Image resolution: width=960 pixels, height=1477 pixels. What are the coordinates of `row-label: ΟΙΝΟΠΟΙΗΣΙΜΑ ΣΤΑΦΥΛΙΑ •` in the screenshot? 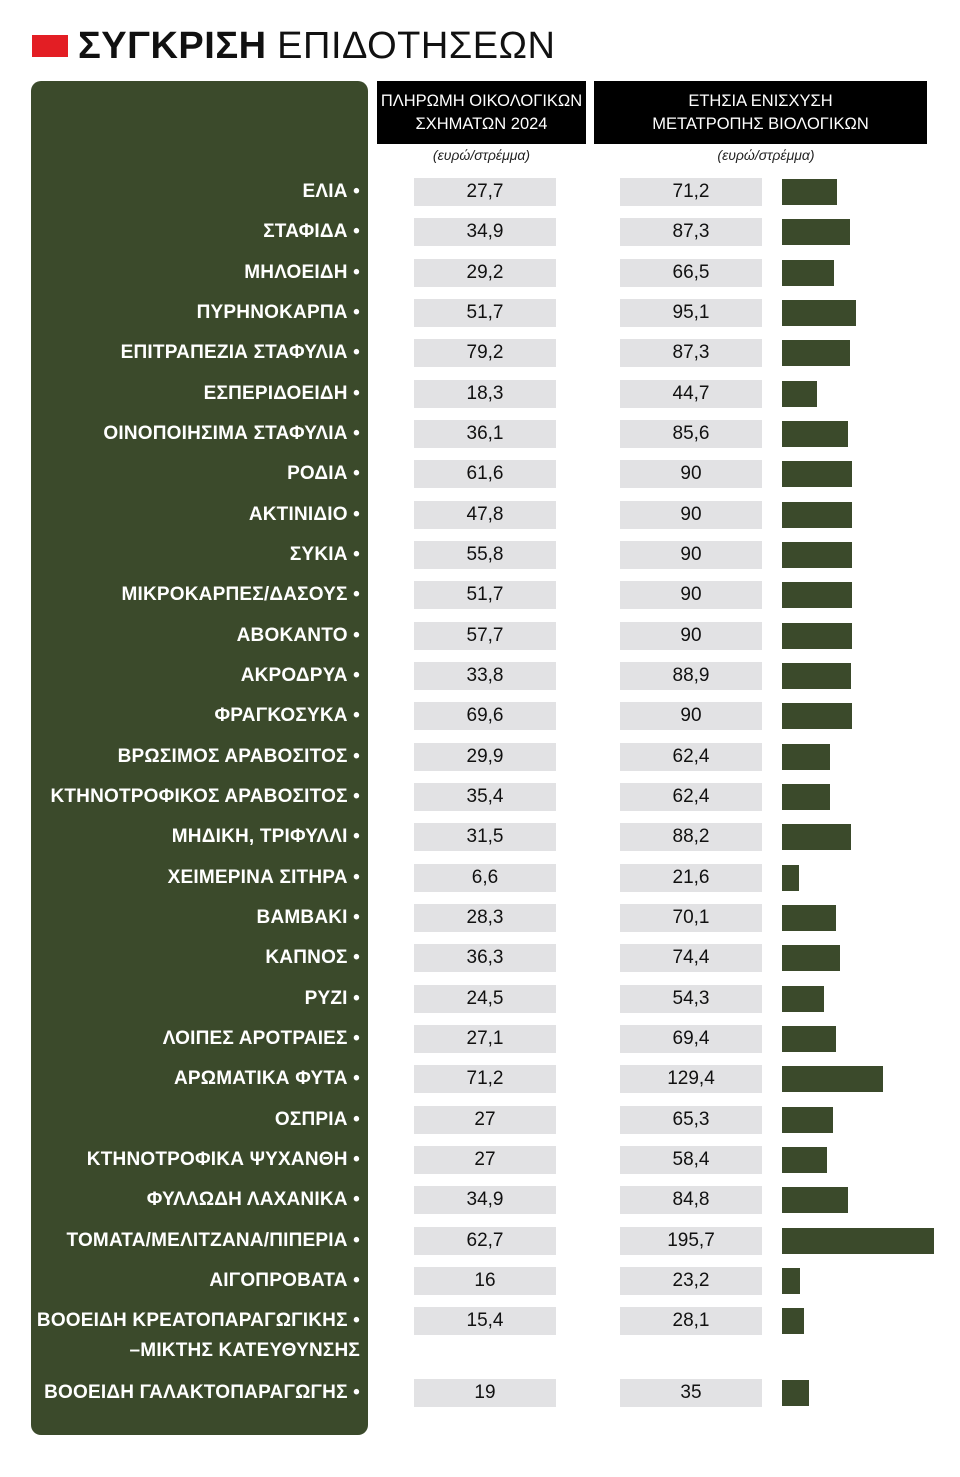 It's located at (231, 433).